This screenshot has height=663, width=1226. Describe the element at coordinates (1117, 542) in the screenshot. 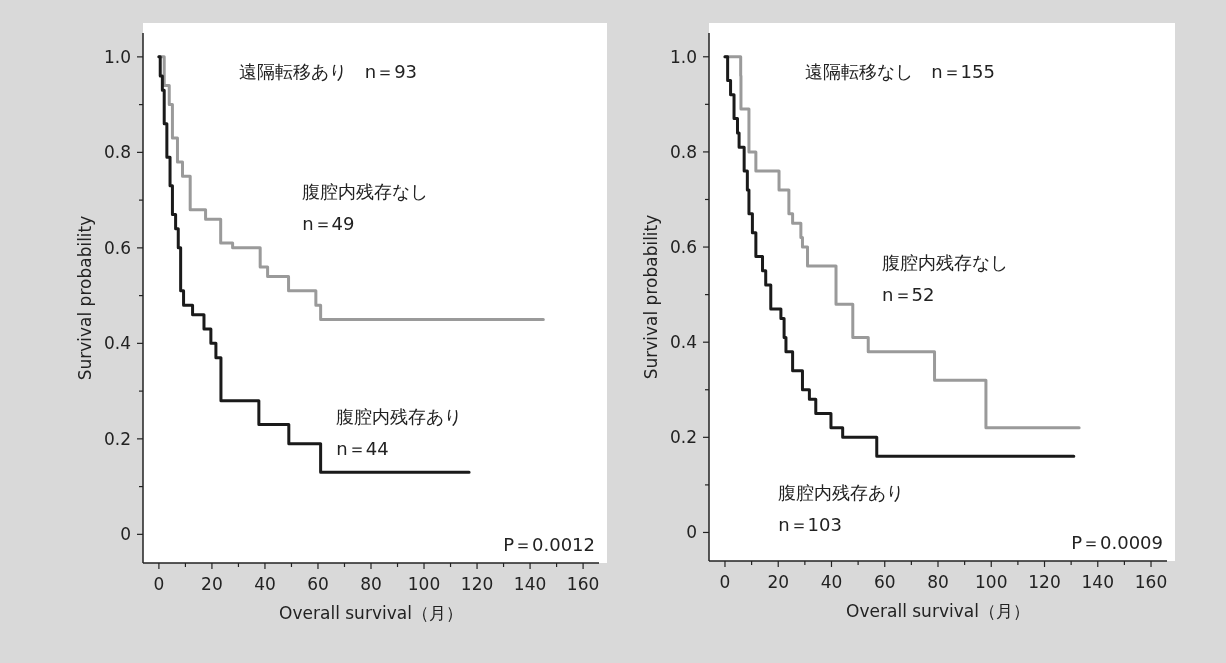

I see `annotation: P＝0.0009` at that location.